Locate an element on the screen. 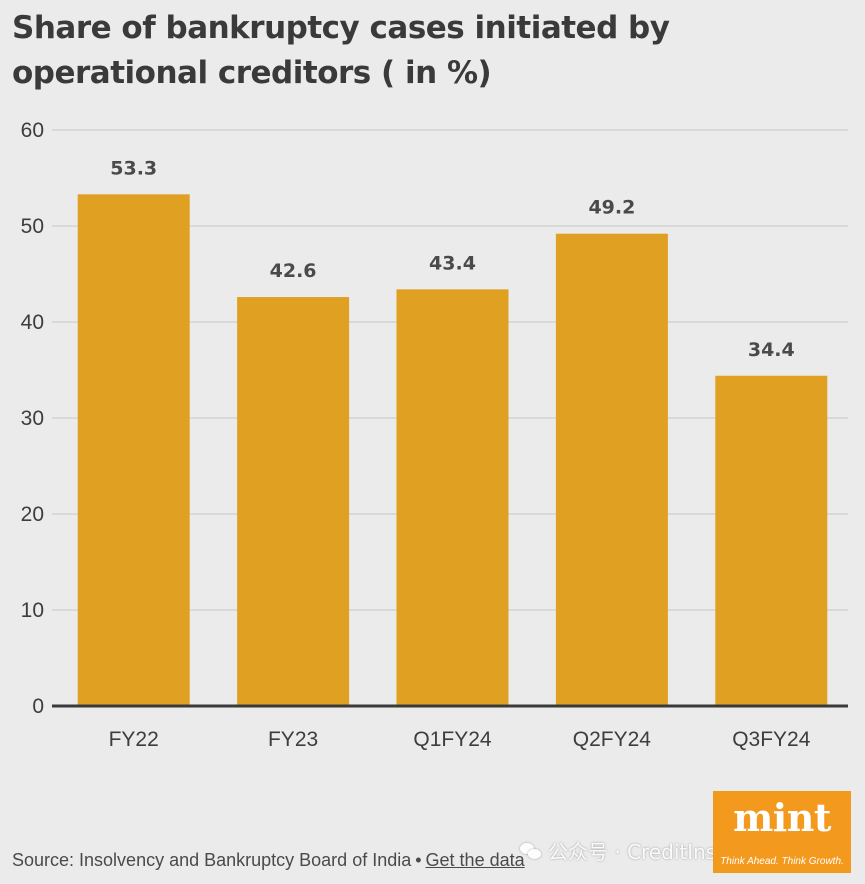  y-axis-ticks: 0 10 20 30 40 50 60 is located at coordinates (32, 418).